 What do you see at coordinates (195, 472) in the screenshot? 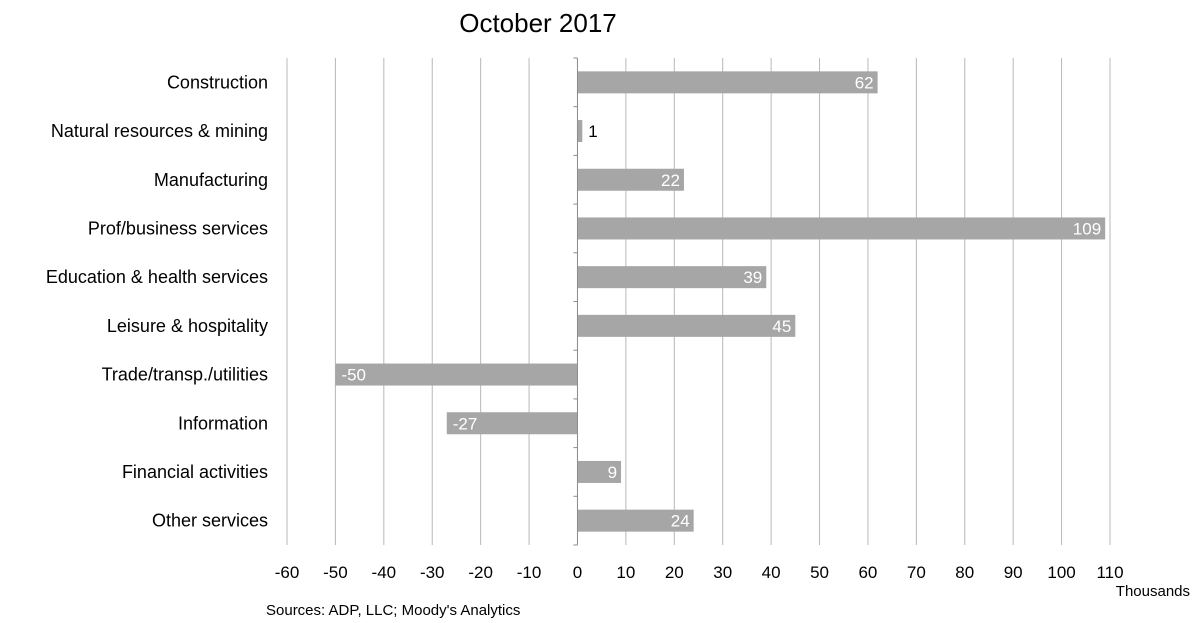
I see `category-label: Financial activities` at bounding box center [195, 472].